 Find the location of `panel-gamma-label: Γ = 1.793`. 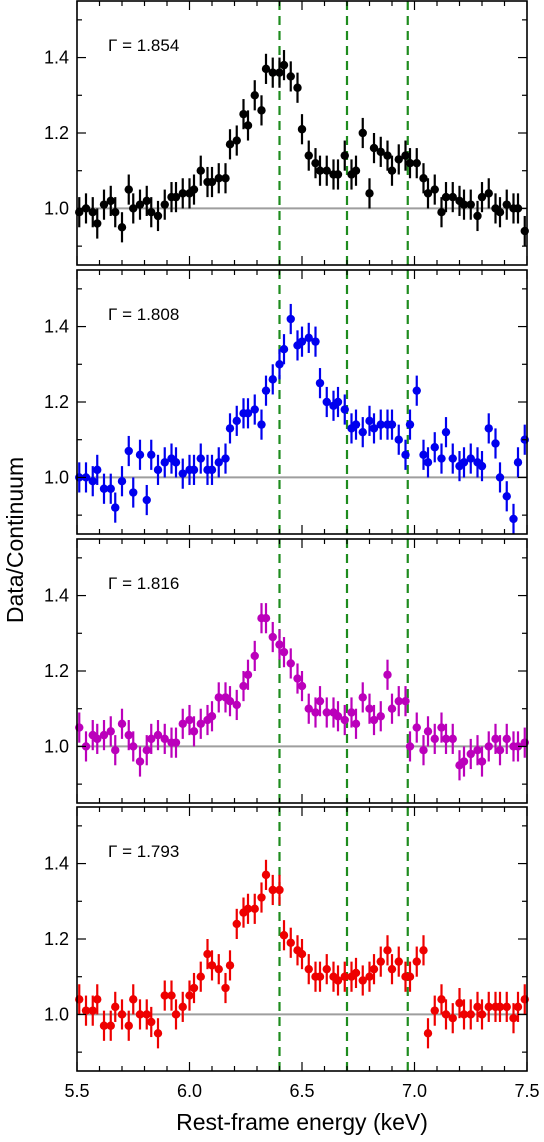

panel-gamma-label: Γ = 1.793 is located at coordinates (143, 851).